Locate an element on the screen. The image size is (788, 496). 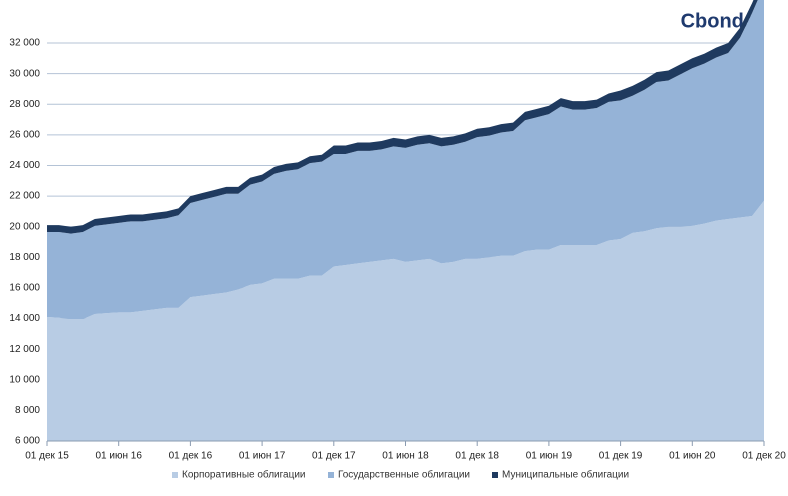
x-tick-label: 01 дек 18 is located at coordinates (477, 456).